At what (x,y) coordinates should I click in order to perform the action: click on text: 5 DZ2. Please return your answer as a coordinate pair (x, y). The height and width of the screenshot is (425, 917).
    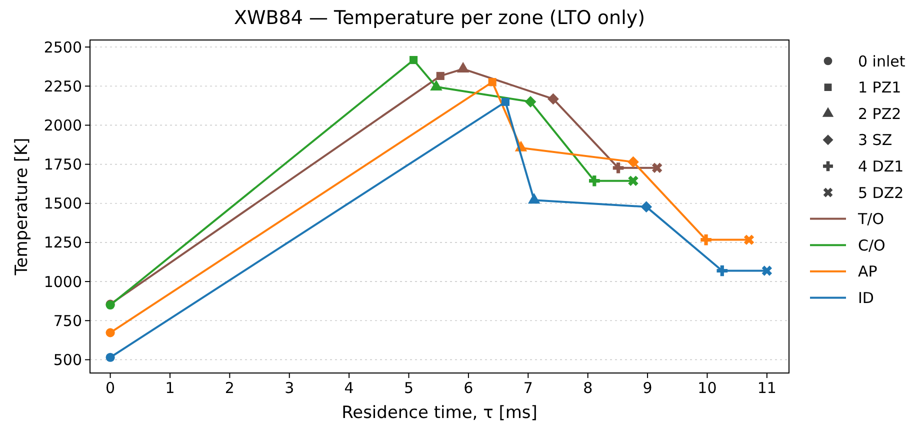
    Looking at the image, I should click on (881, 193).